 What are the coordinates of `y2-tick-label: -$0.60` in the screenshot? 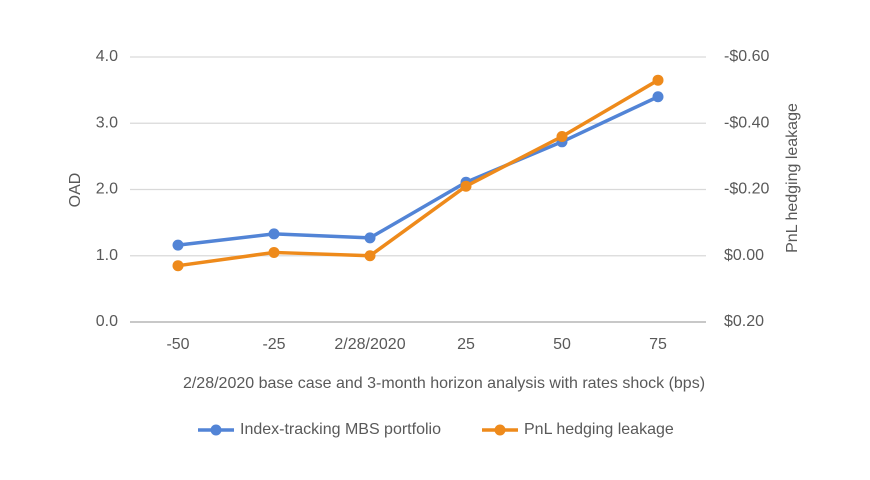 It's located at (746, 56).